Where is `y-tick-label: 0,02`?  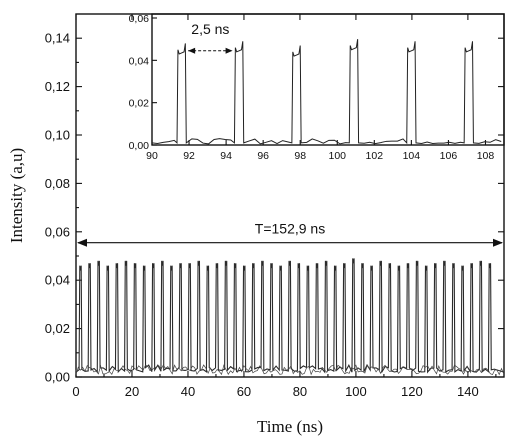 y-tick-label: 0,02 is located at coordinates (57, 328).